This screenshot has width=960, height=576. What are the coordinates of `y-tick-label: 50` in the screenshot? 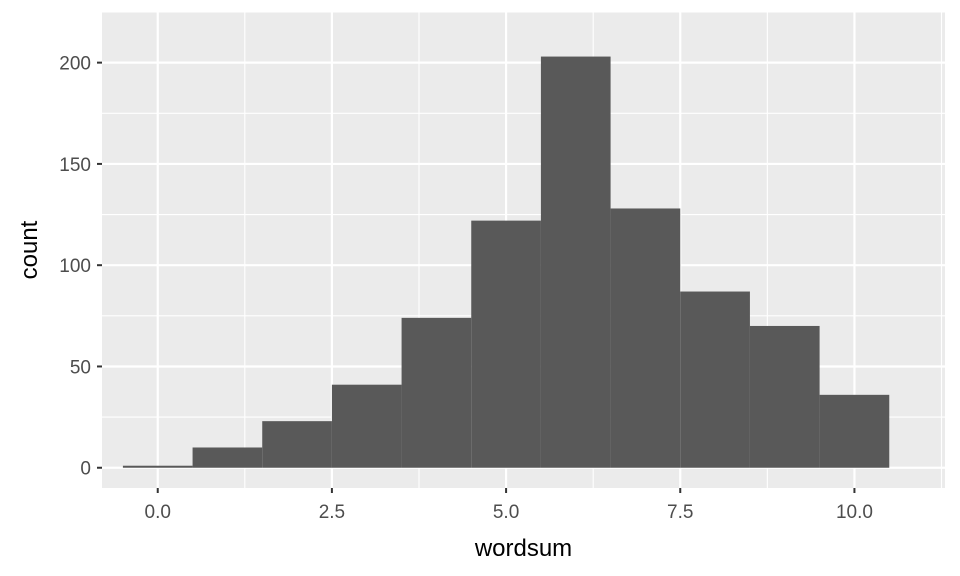 It's located at (80, 367).